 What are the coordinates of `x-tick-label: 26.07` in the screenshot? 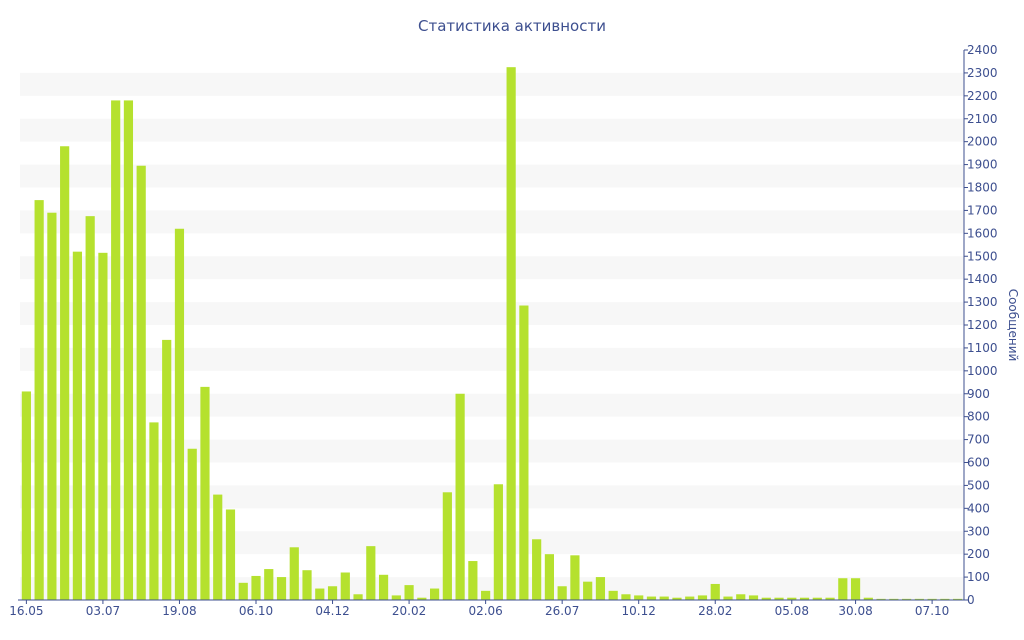 It's located at (562, 611).